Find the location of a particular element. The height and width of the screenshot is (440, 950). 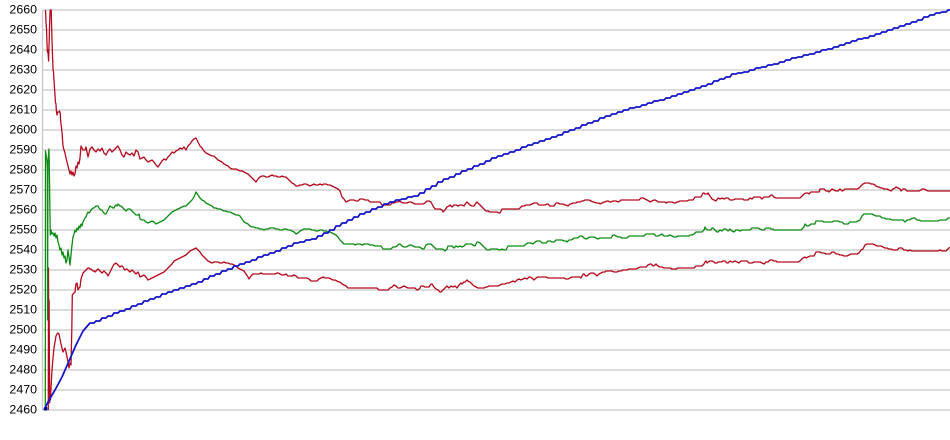

svg-text: 2540 is located at coordinates (23, 249).